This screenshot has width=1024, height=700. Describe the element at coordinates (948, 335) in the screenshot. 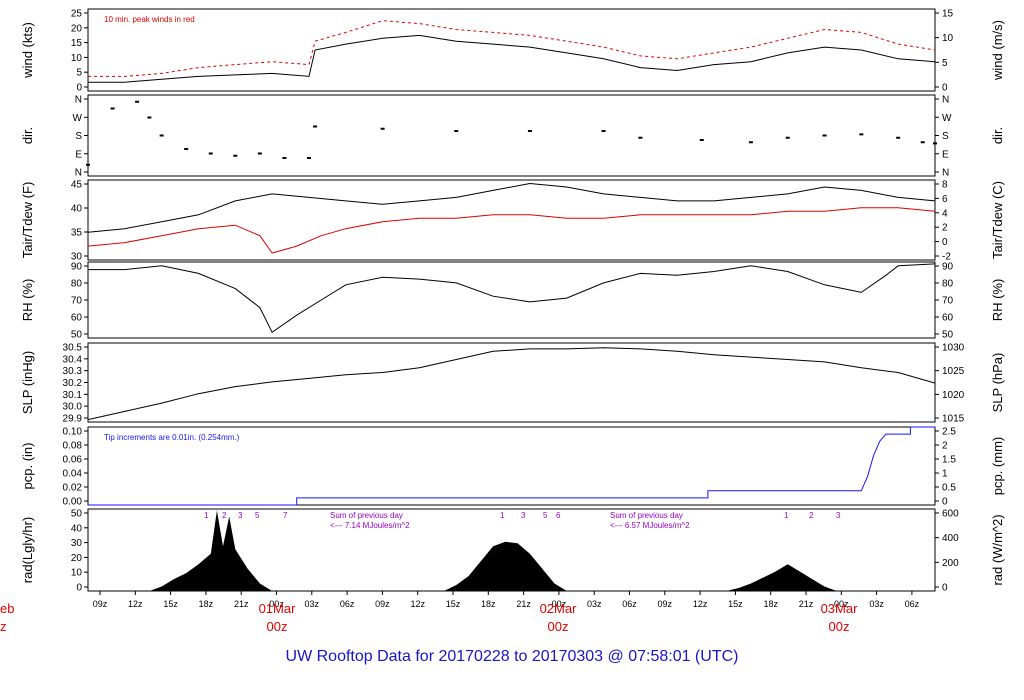

I see `right-tick-label: 50` at that location.